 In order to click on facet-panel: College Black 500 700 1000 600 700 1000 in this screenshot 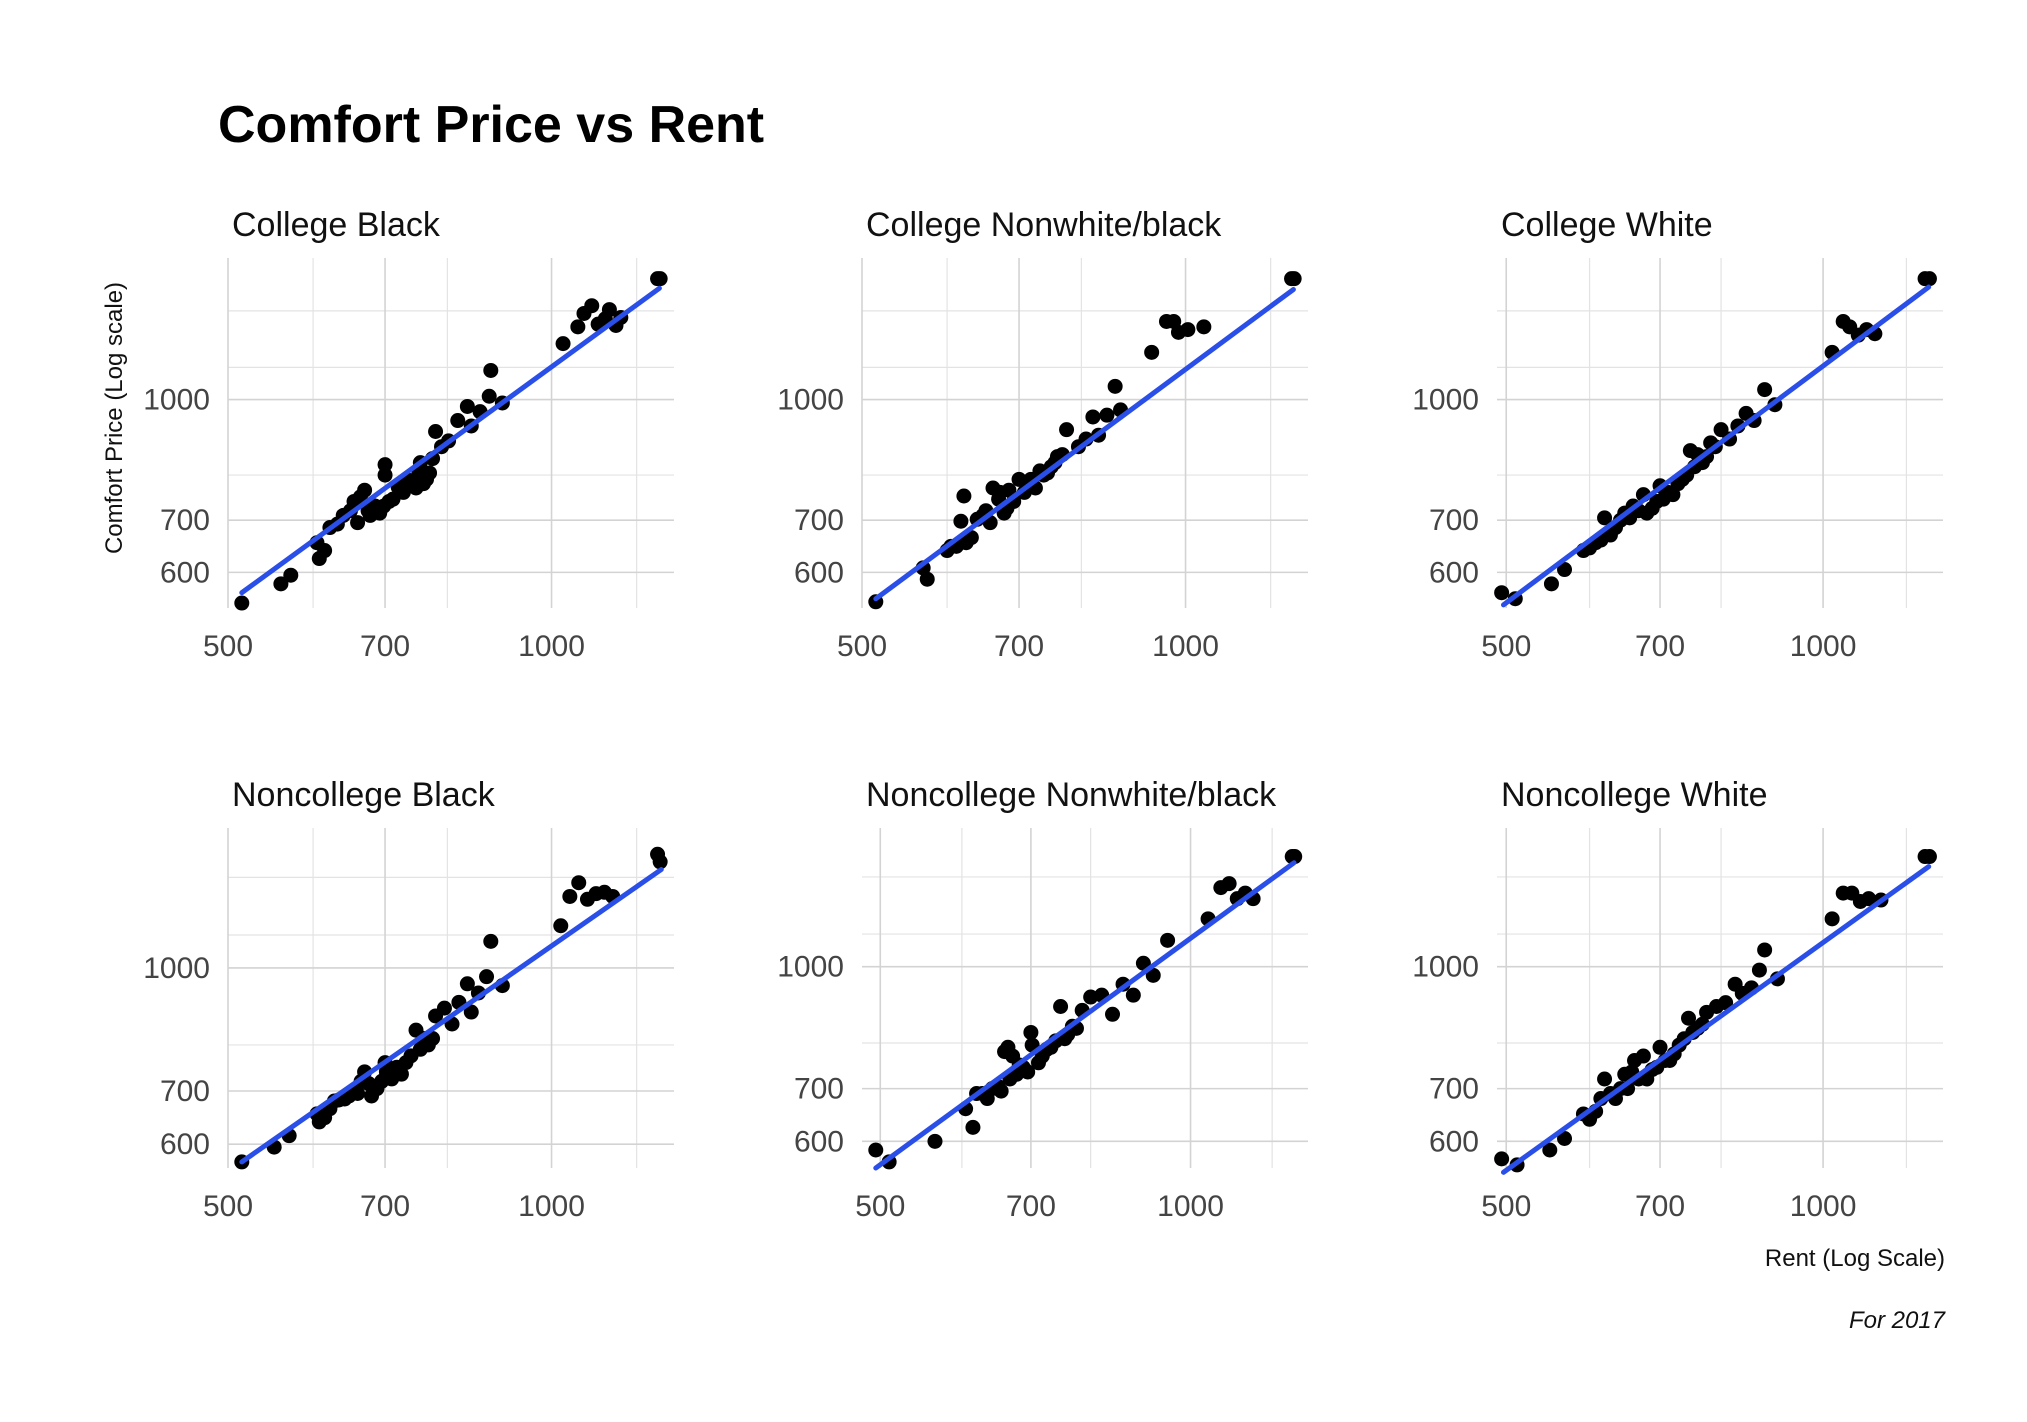, I will do `click(408, 434)`.